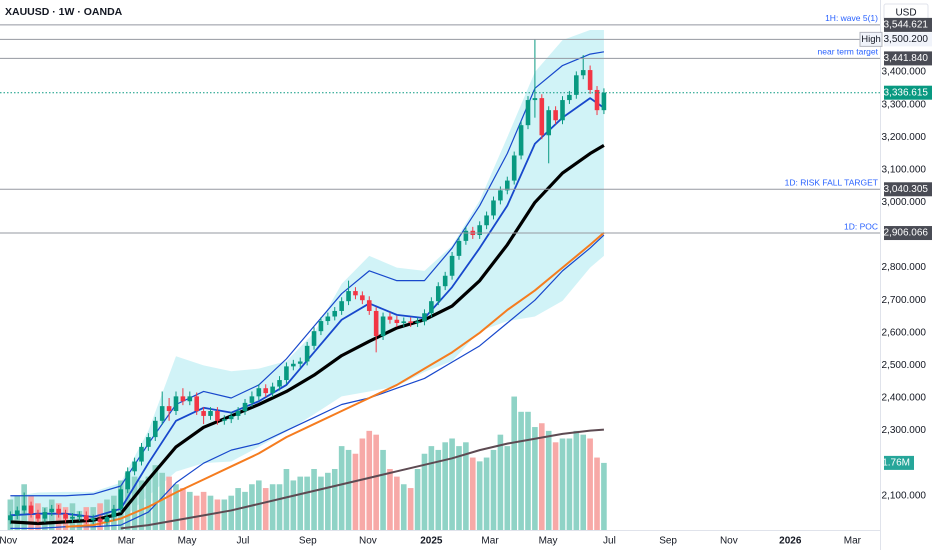 This screenshot has height=550, width=932. I want to click on price-tag: 3,500.200, so click(906, 39).